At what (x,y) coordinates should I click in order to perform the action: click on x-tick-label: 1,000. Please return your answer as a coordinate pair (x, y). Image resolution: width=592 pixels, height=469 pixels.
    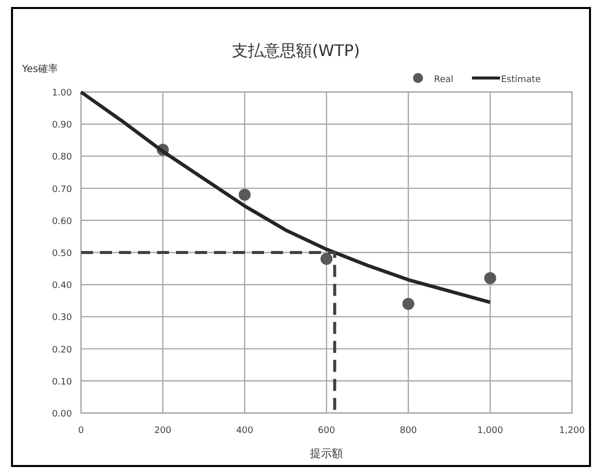
    Looking at the image, I should click on (490, 431).